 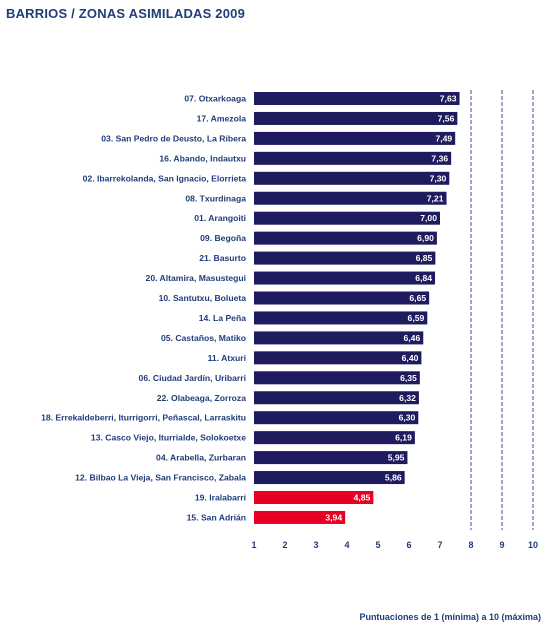 What do you see at coordinates (222, 258) in the screenshot?
I see `category-label: 21. Basurto` at bounding box center [222, 258].